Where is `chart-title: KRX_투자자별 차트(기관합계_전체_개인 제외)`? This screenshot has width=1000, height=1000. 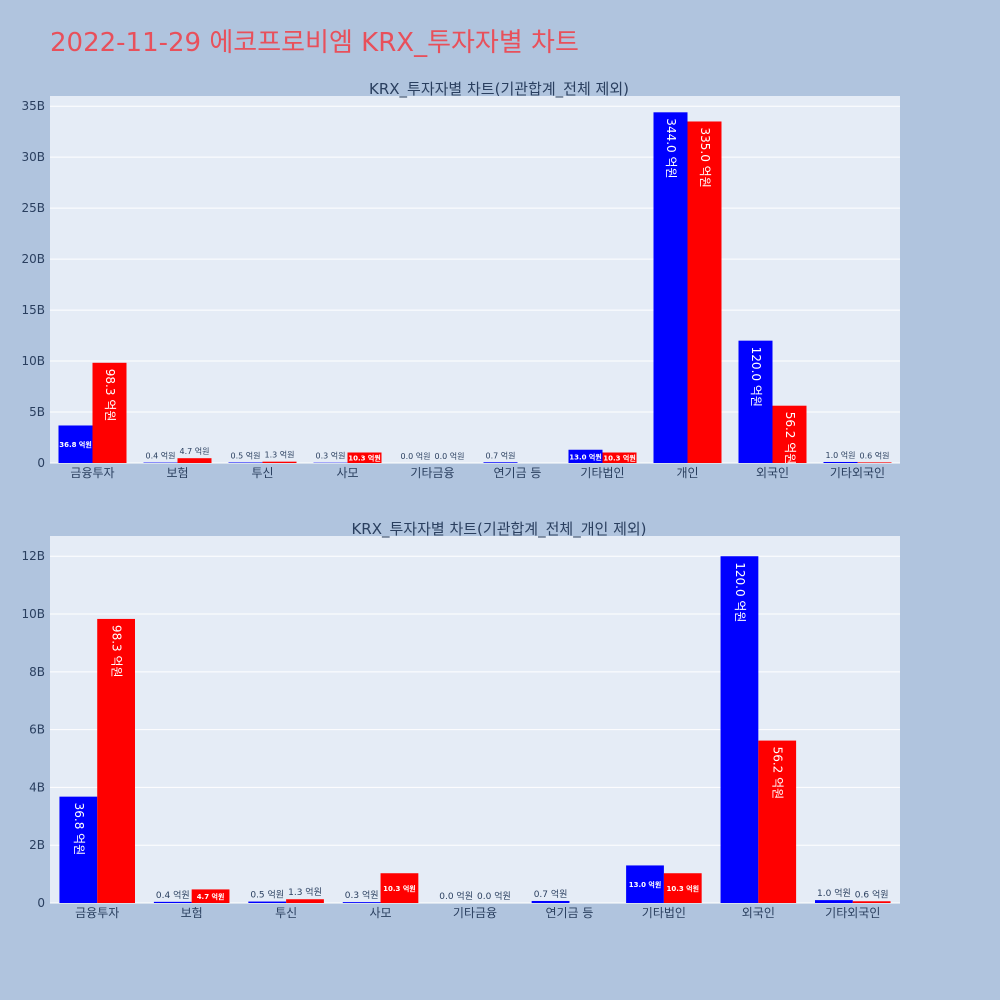 chart-title: KRX_투자자별 차트(기관합계_전체_개인 제외) is located at coordinates (498, 529).